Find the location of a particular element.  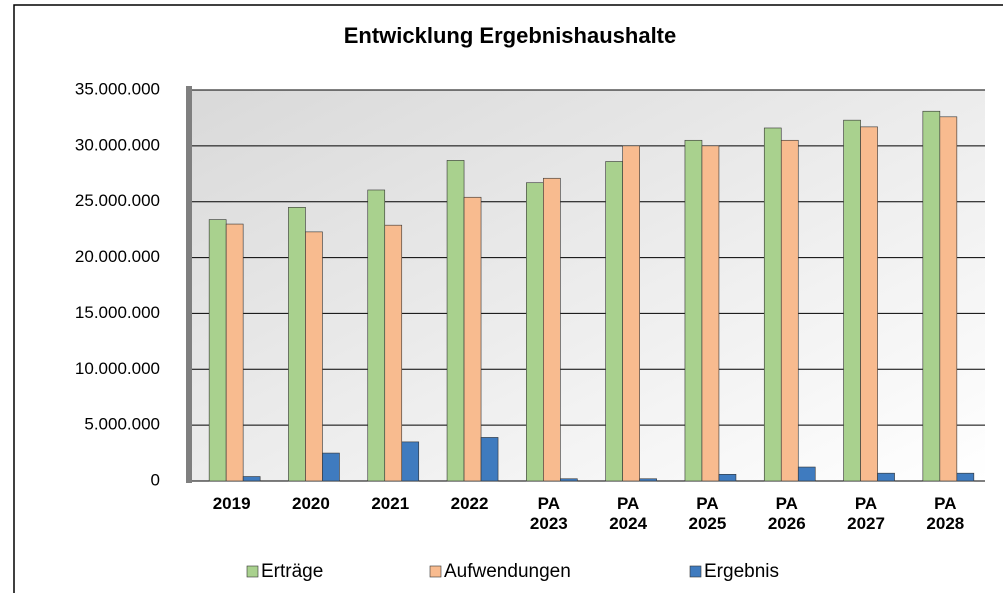

x-tick-label: 2019 is located at coordinates (231, 503).